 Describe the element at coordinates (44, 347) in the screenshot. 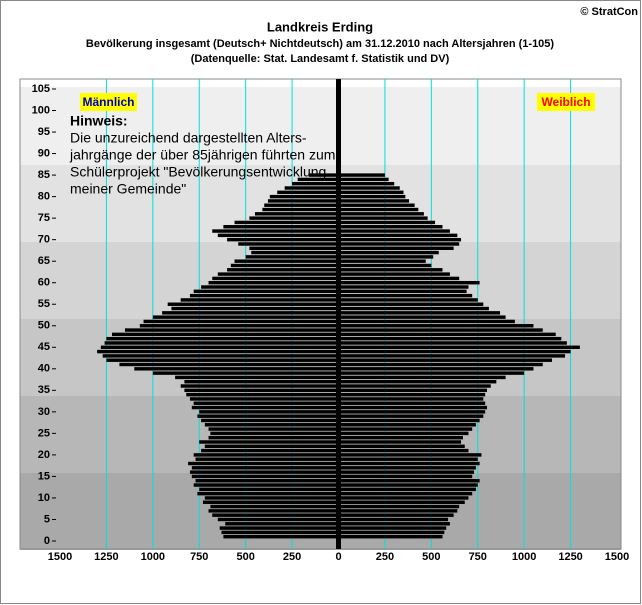

I see `y-tick-label: 45` at that location.